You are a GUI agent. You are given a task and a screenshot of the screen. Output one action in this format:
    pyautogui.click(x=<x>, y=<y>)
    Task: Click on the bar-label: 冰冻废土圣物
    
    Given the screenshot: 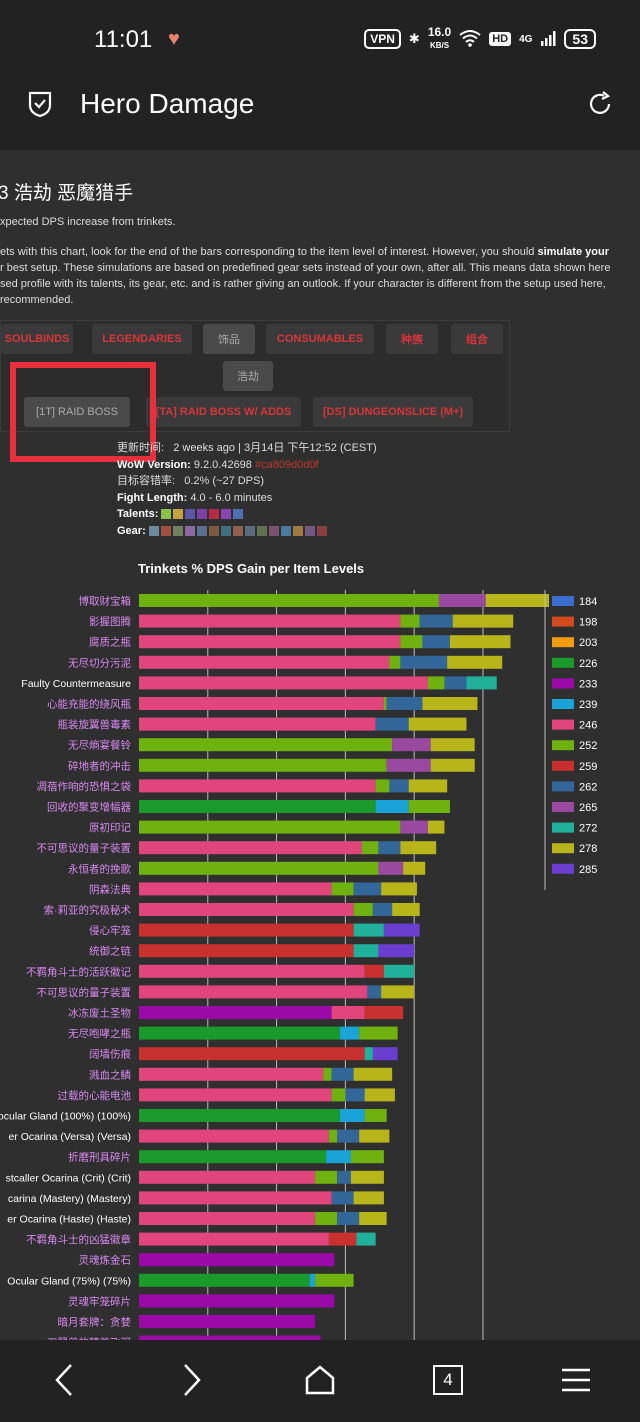 What is the action you would take?
    pyautogui.click(x=99, y=1013)
    